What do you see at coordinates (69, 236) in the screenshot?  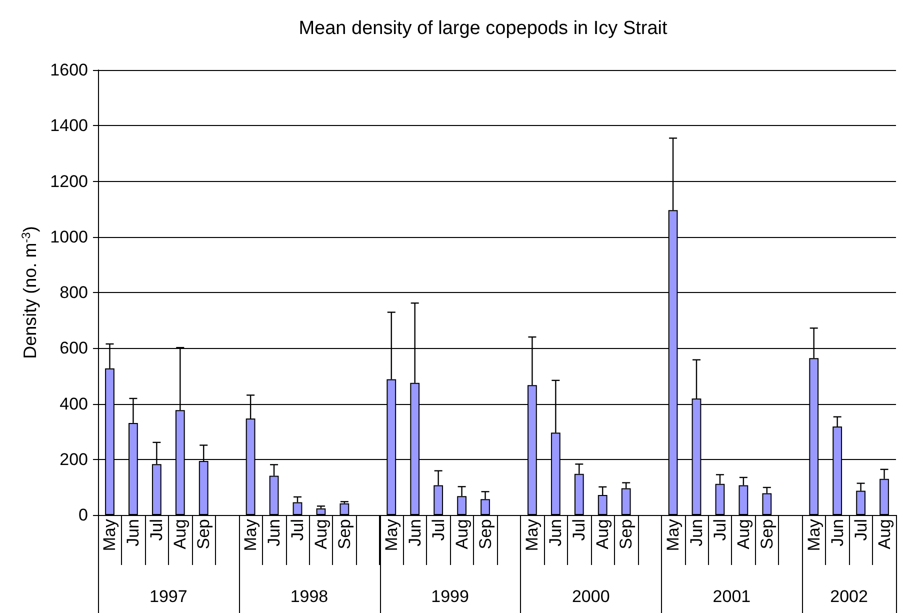 I see `y-tick-label: 1000` at bounding box center [69, 236].